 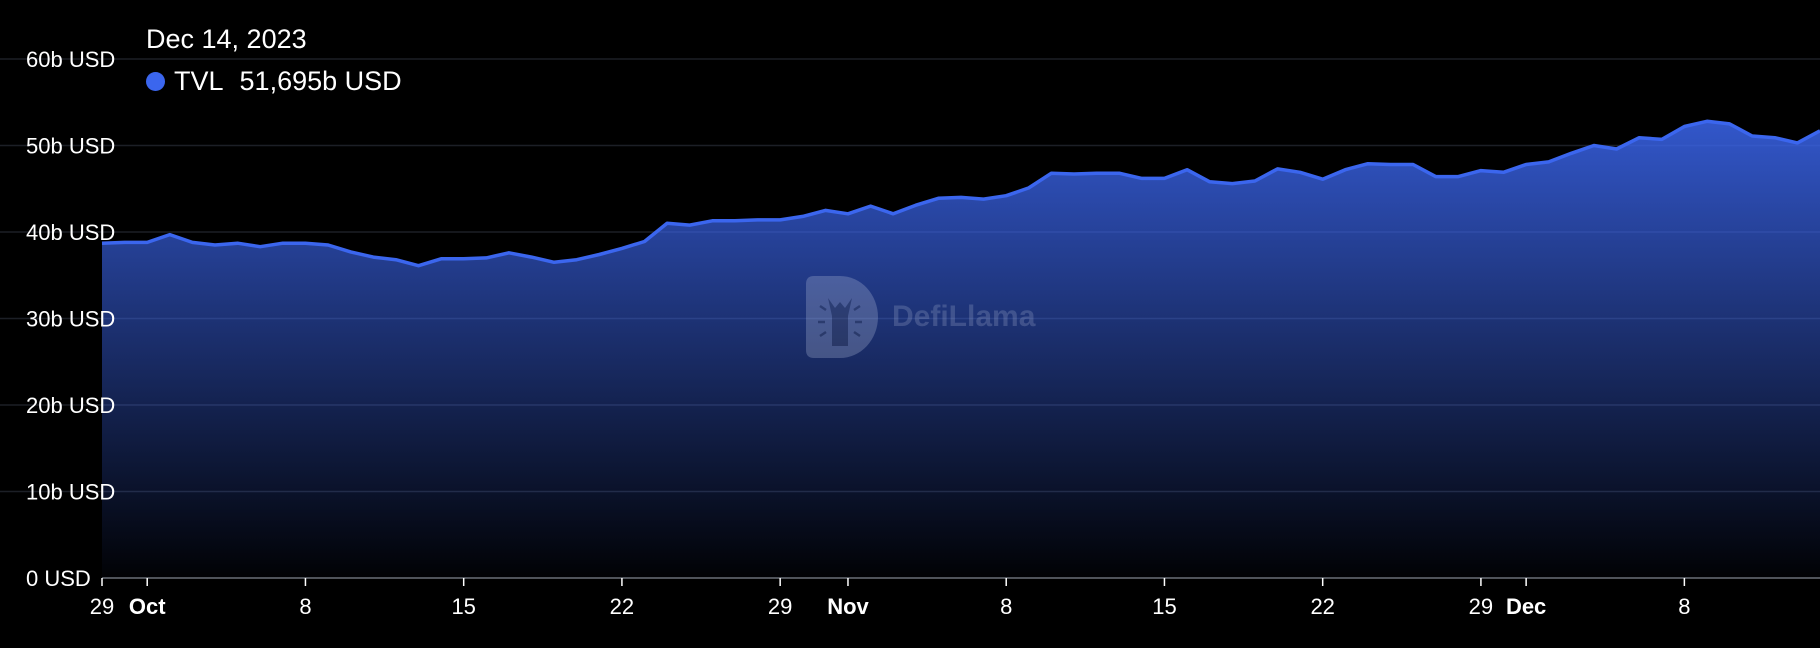 I want to click on llama-logo-icon, so click(x=842, y=317).